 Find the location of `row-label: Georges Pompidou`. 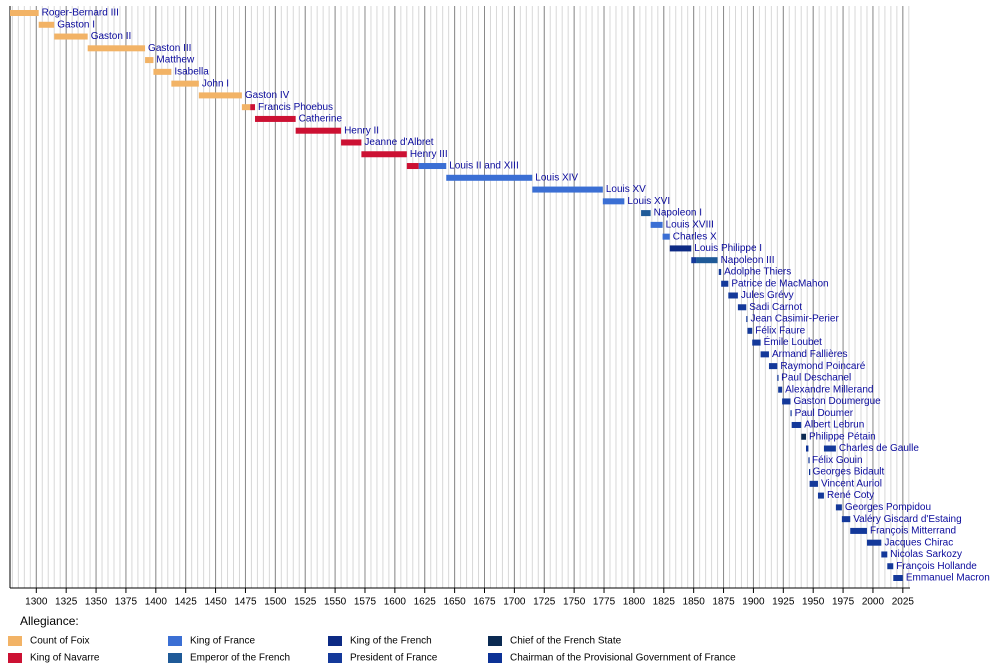

row-label: Georges Pompidou is located at coordinates (888, 507).